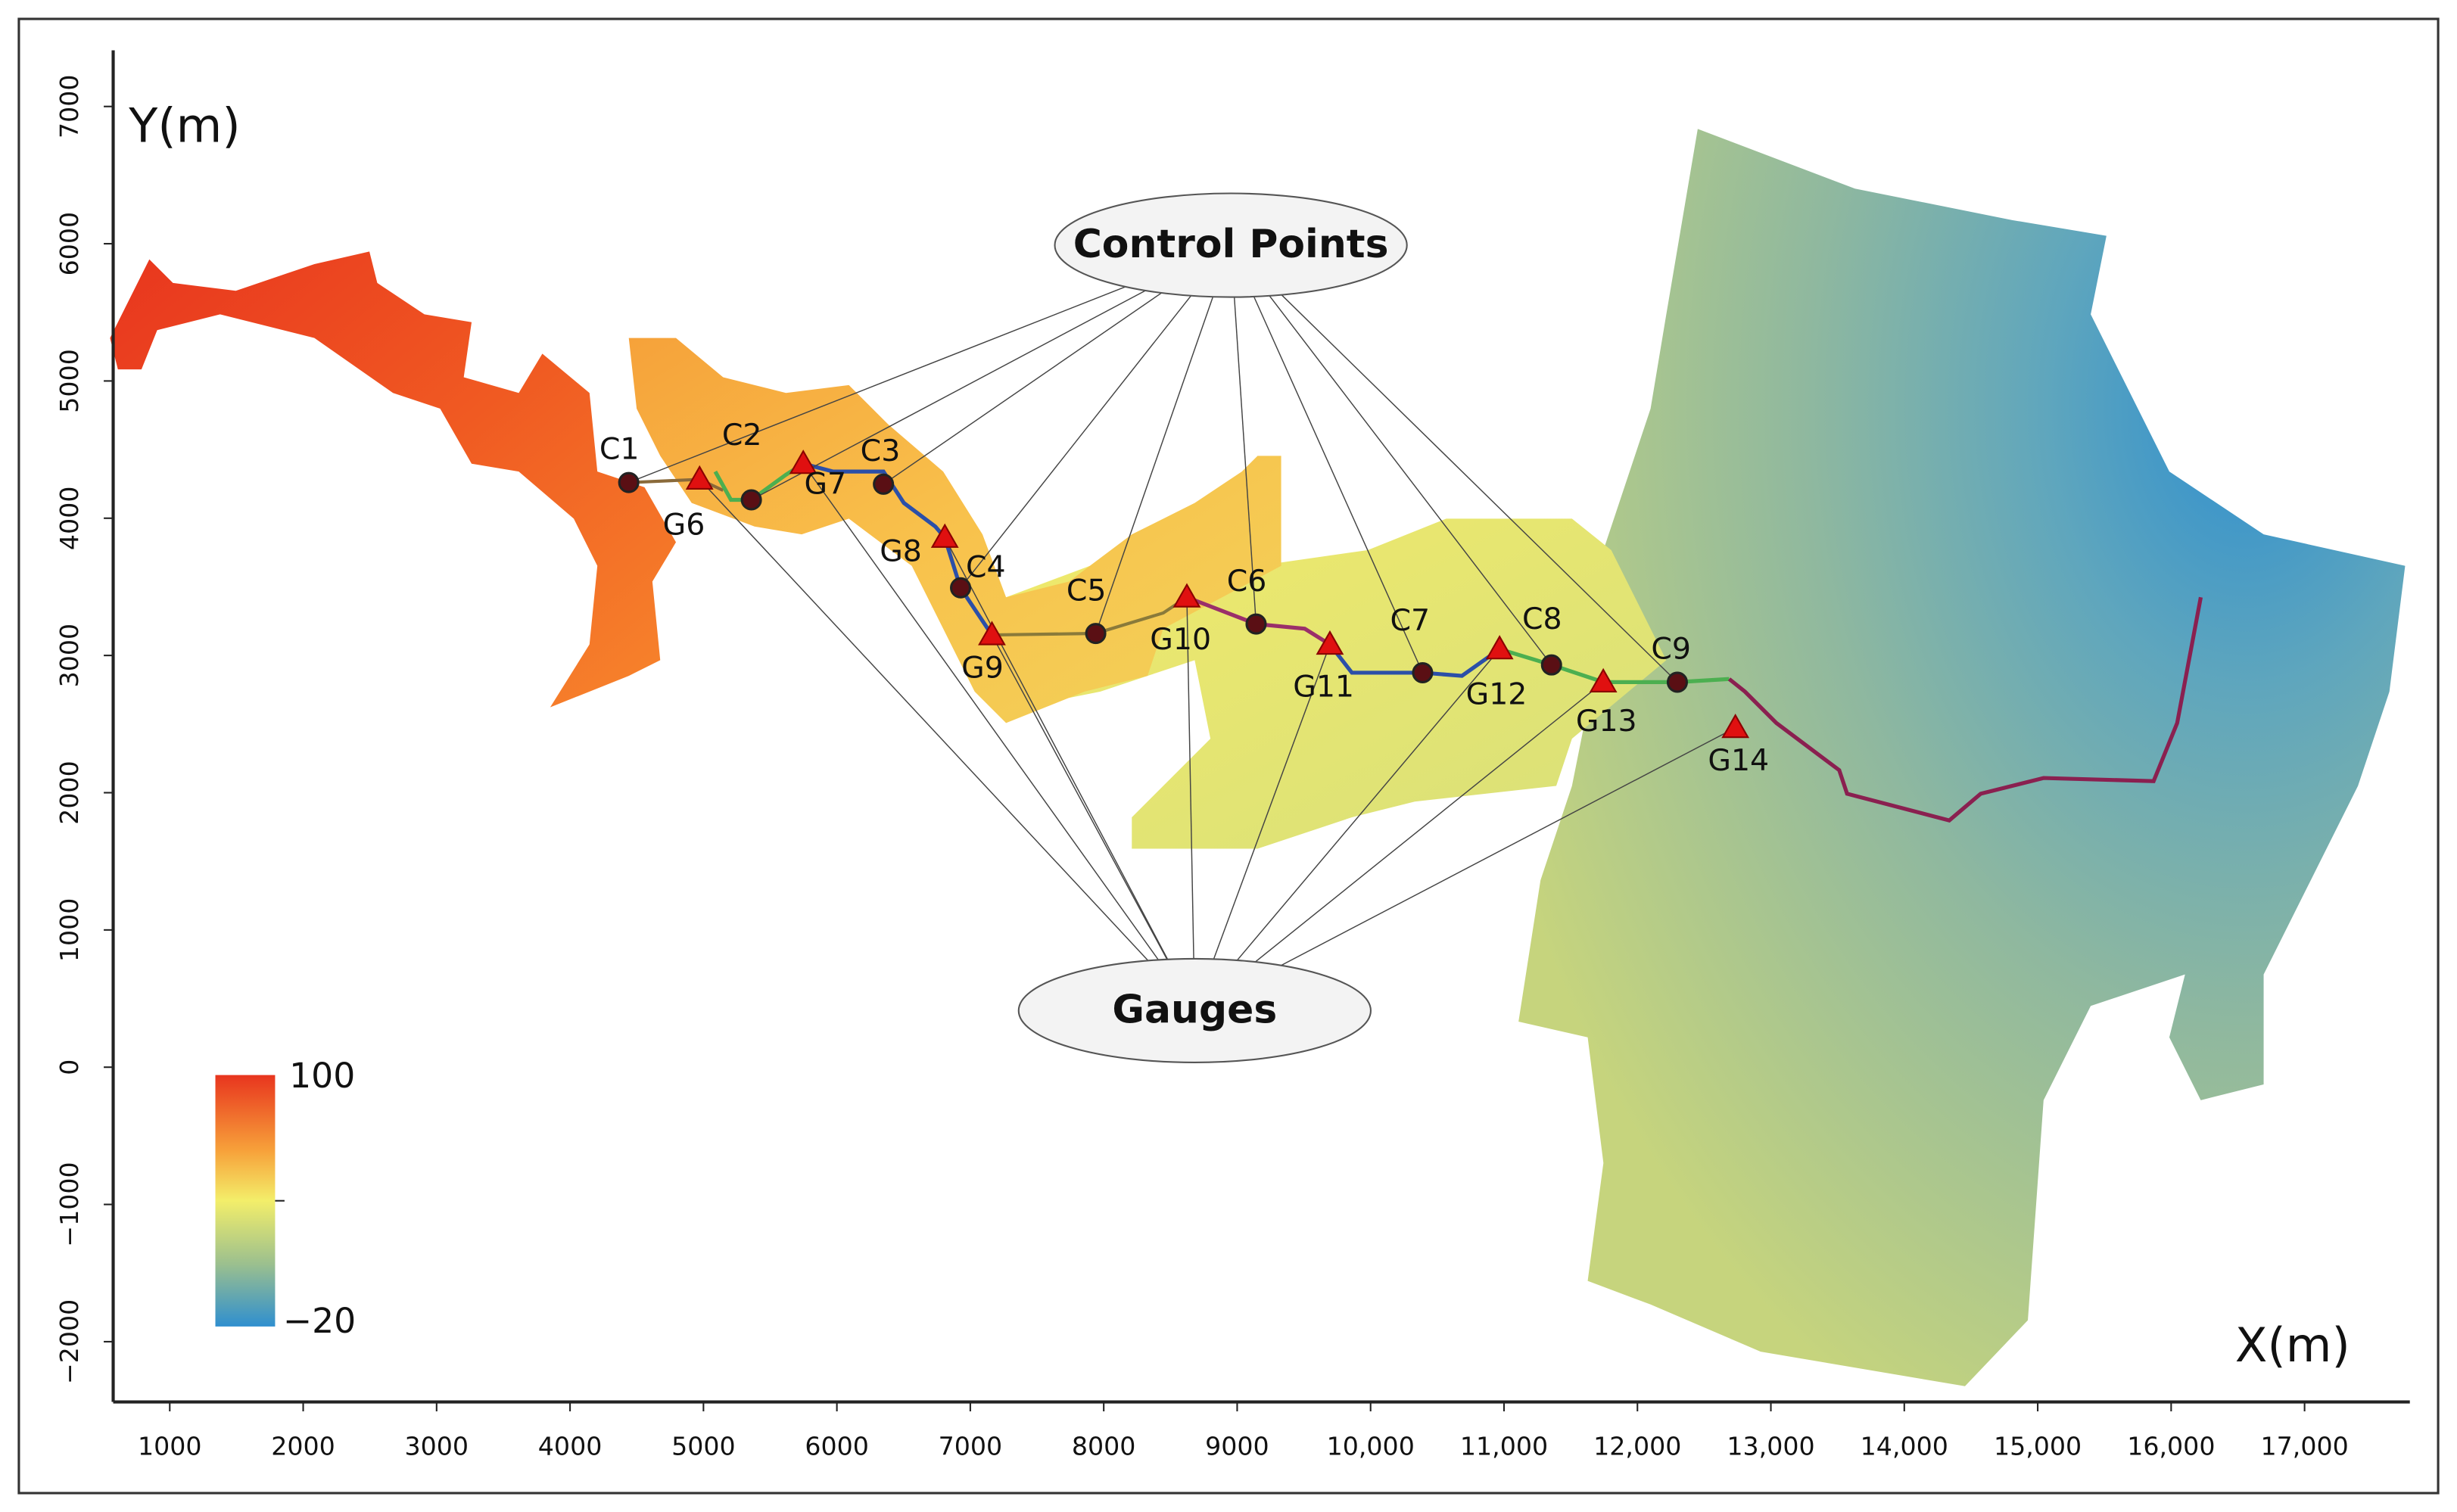 This screenshot has width=2457, height=1512. Describe the element at coordinates (1247, 581) in the screenshot. I see `control-point-label: C6` at that location.